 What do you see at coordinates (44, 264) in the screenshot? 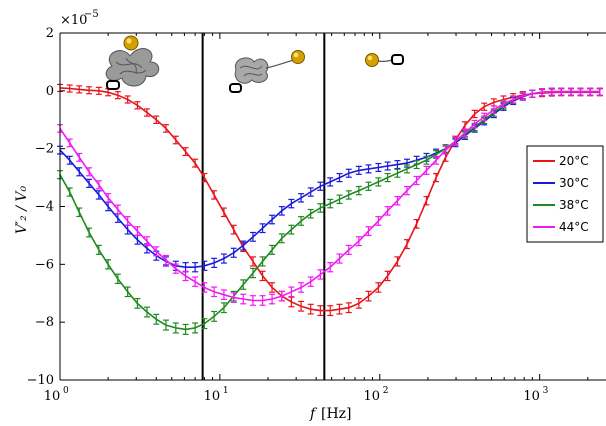
I see `y-tick-label: −6` at bounding box center [44, 264].